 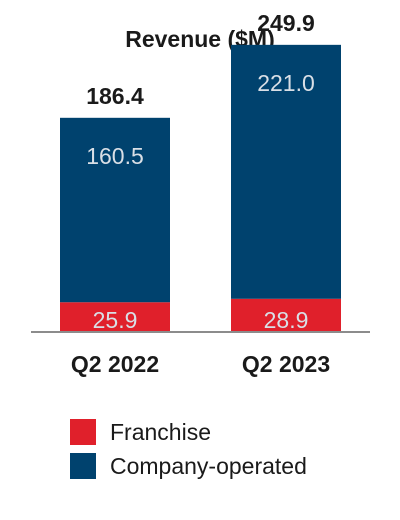 What do you see at coordinates (160, 431) in the screenshot?
I see `legend-label-franchise: Franchise` at bounding box center [160, 431].